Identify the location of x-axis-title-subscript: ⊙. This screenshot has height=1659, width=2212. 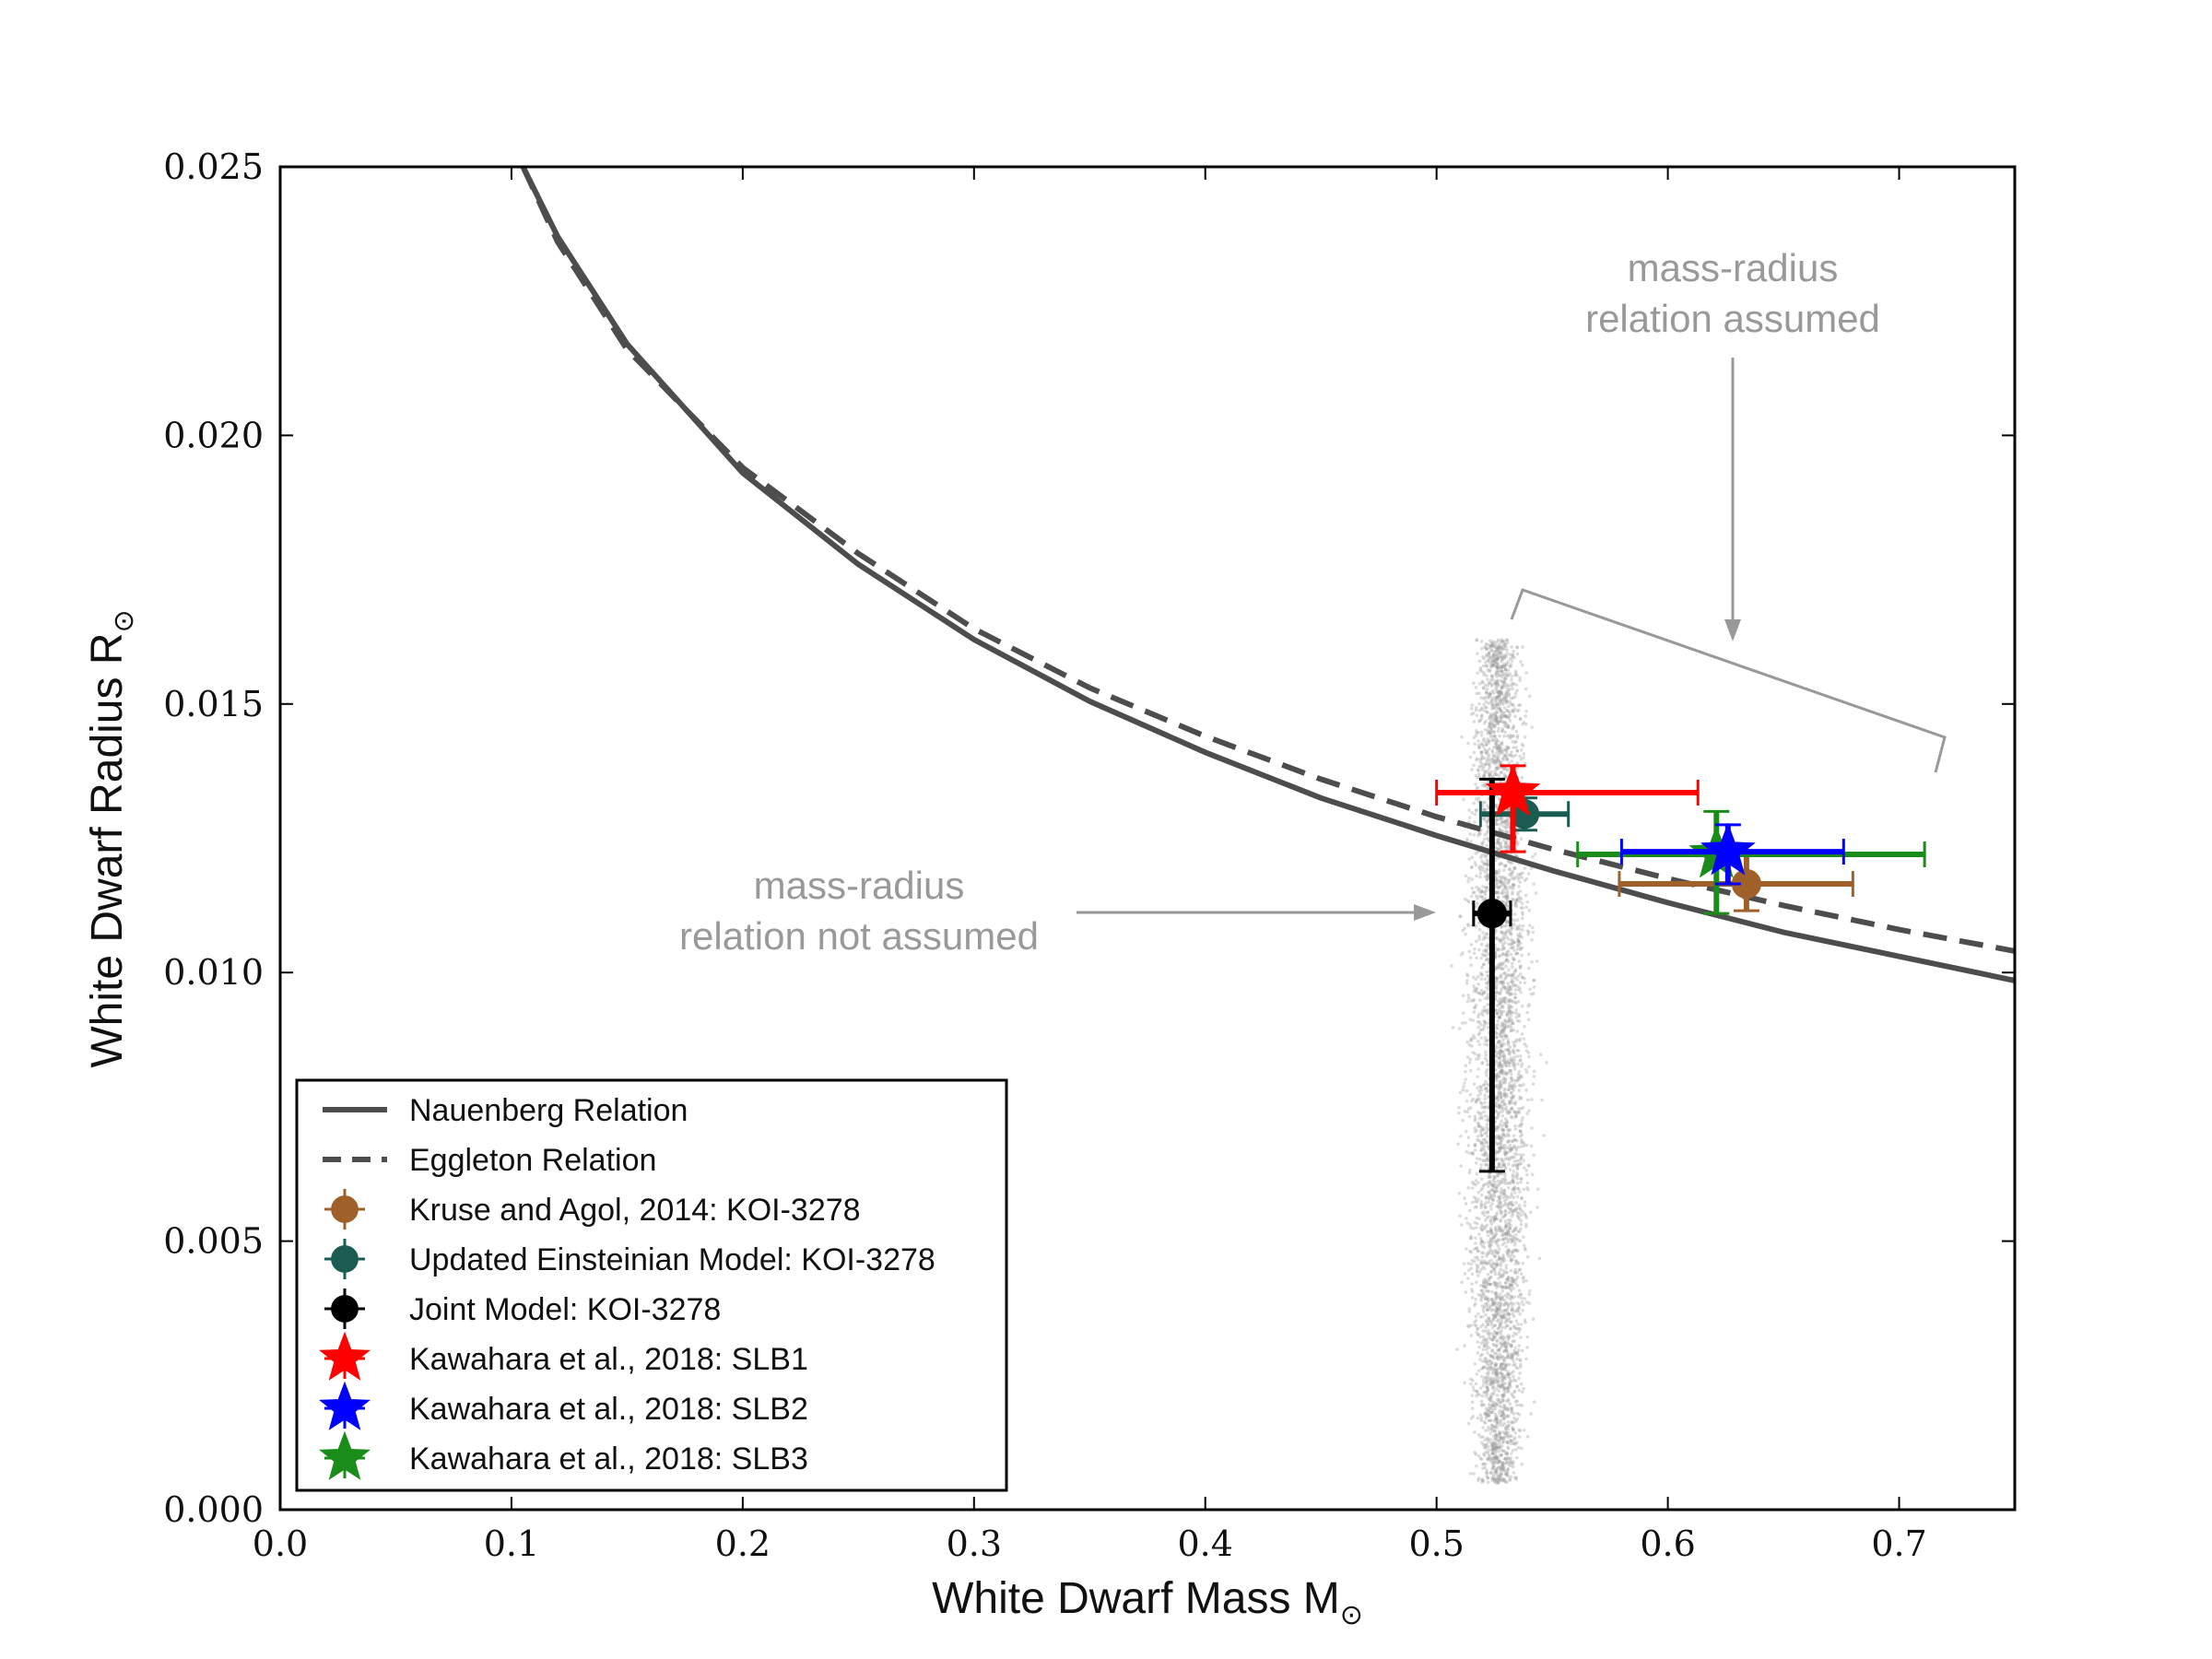
(1351, 1615).